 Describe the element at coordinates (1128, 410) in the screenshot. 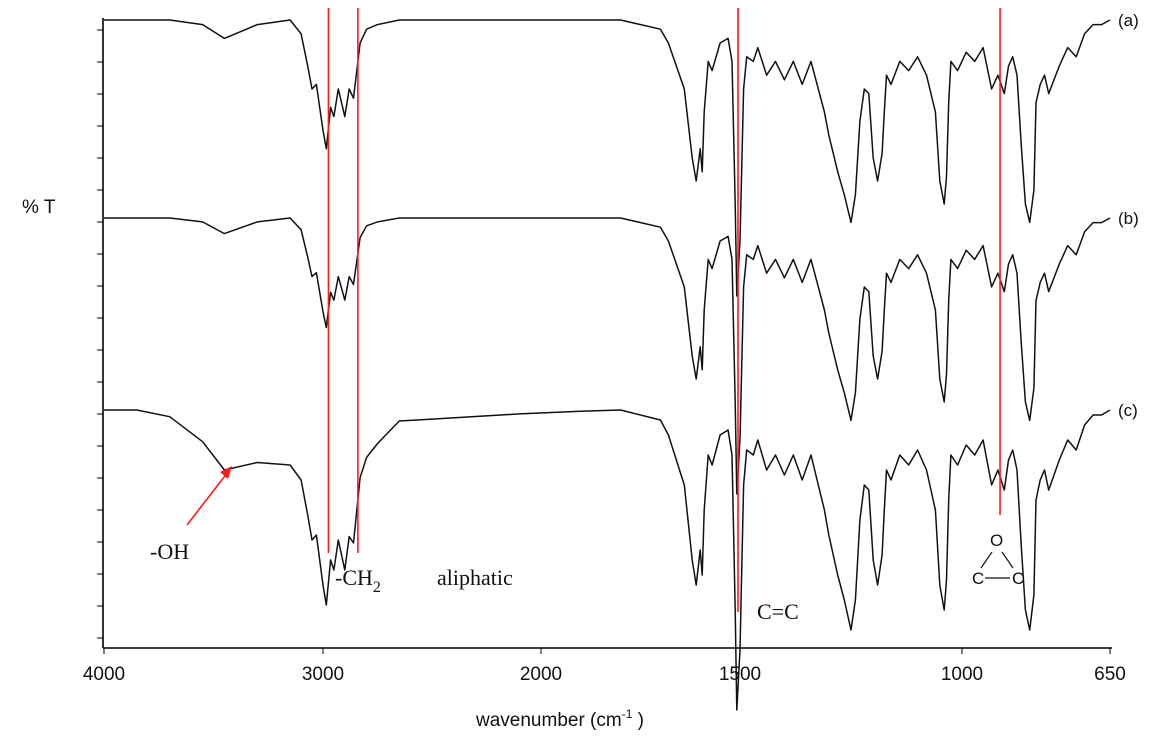

I see `series-label-c: (c)` at that location.